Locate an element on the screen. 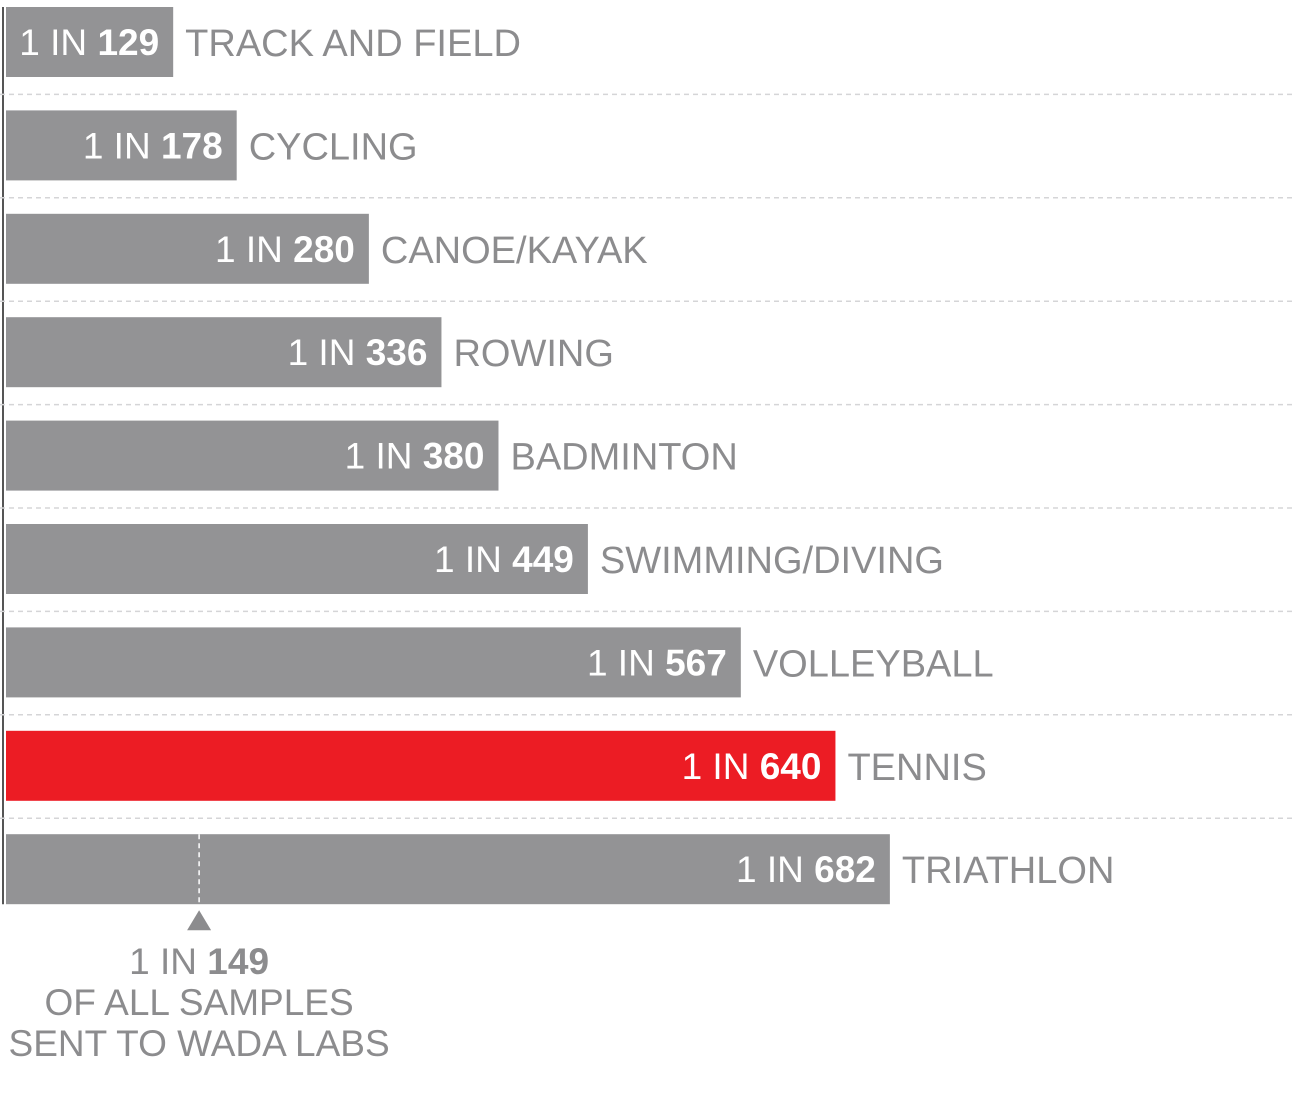  category-label-cycling: CYCLING is located at coordinates (333, 147).